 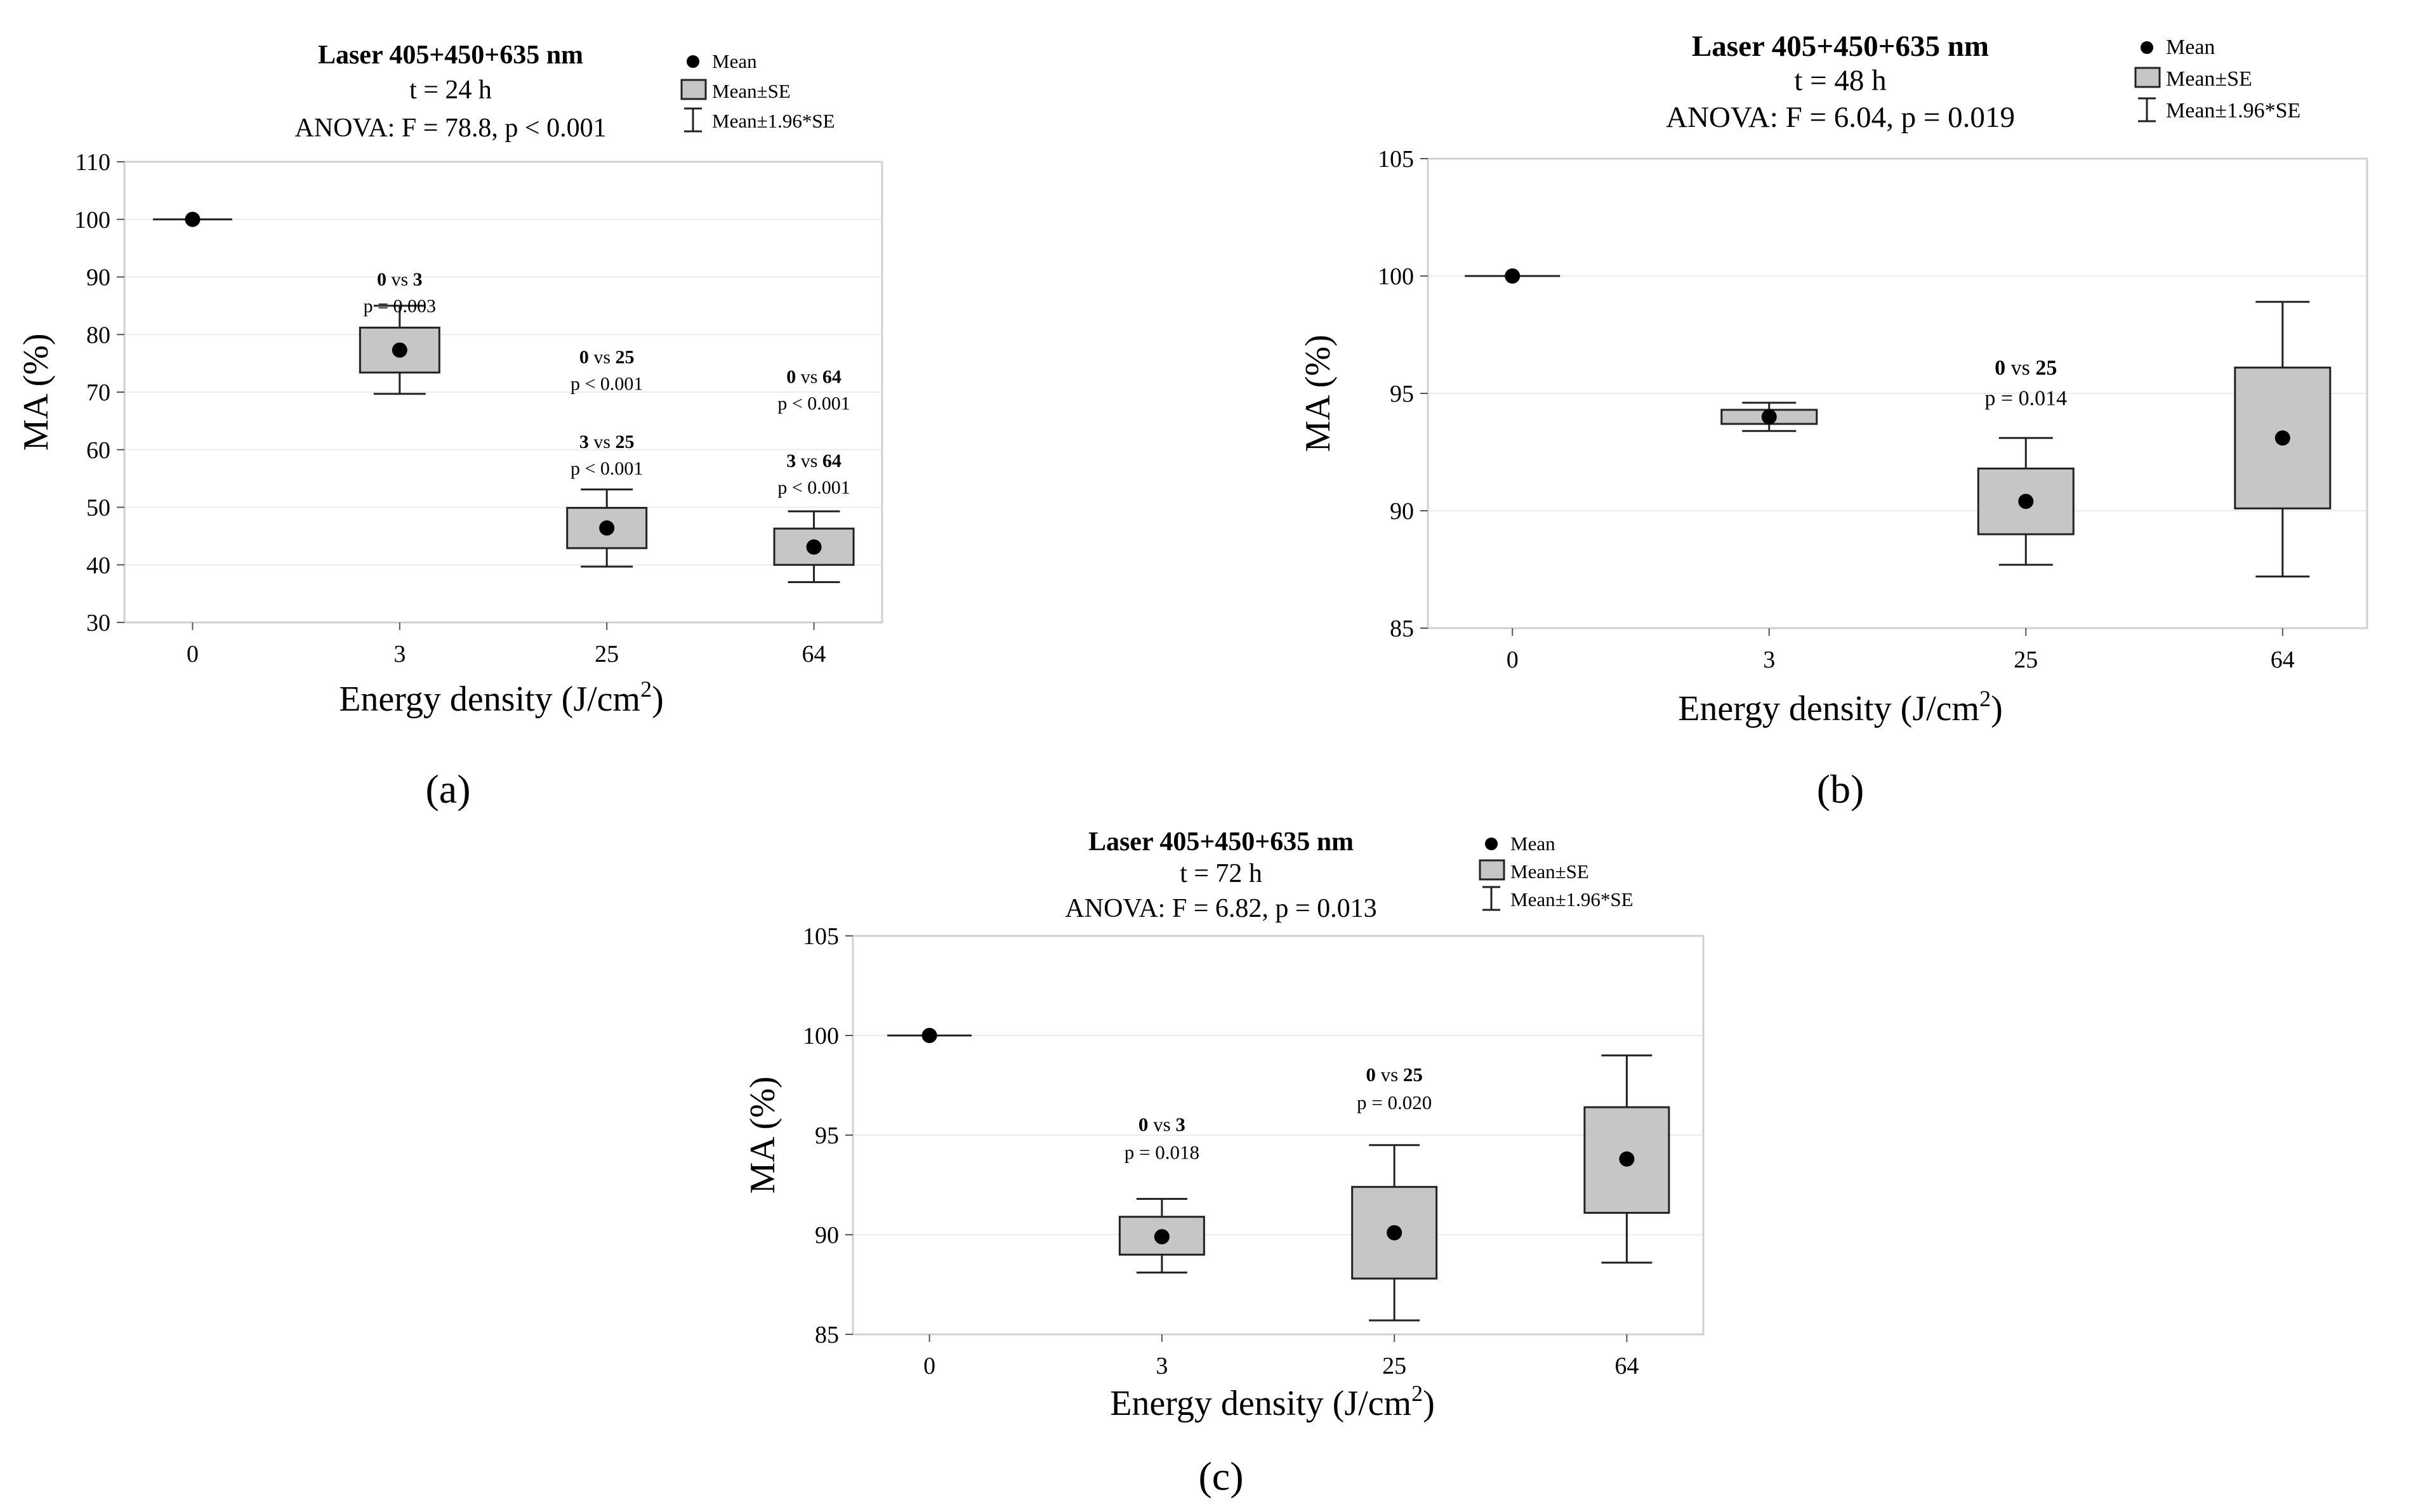 I want to click on legend-ci-label: Mean±1.96*SE, so click(x=1572, y=899).